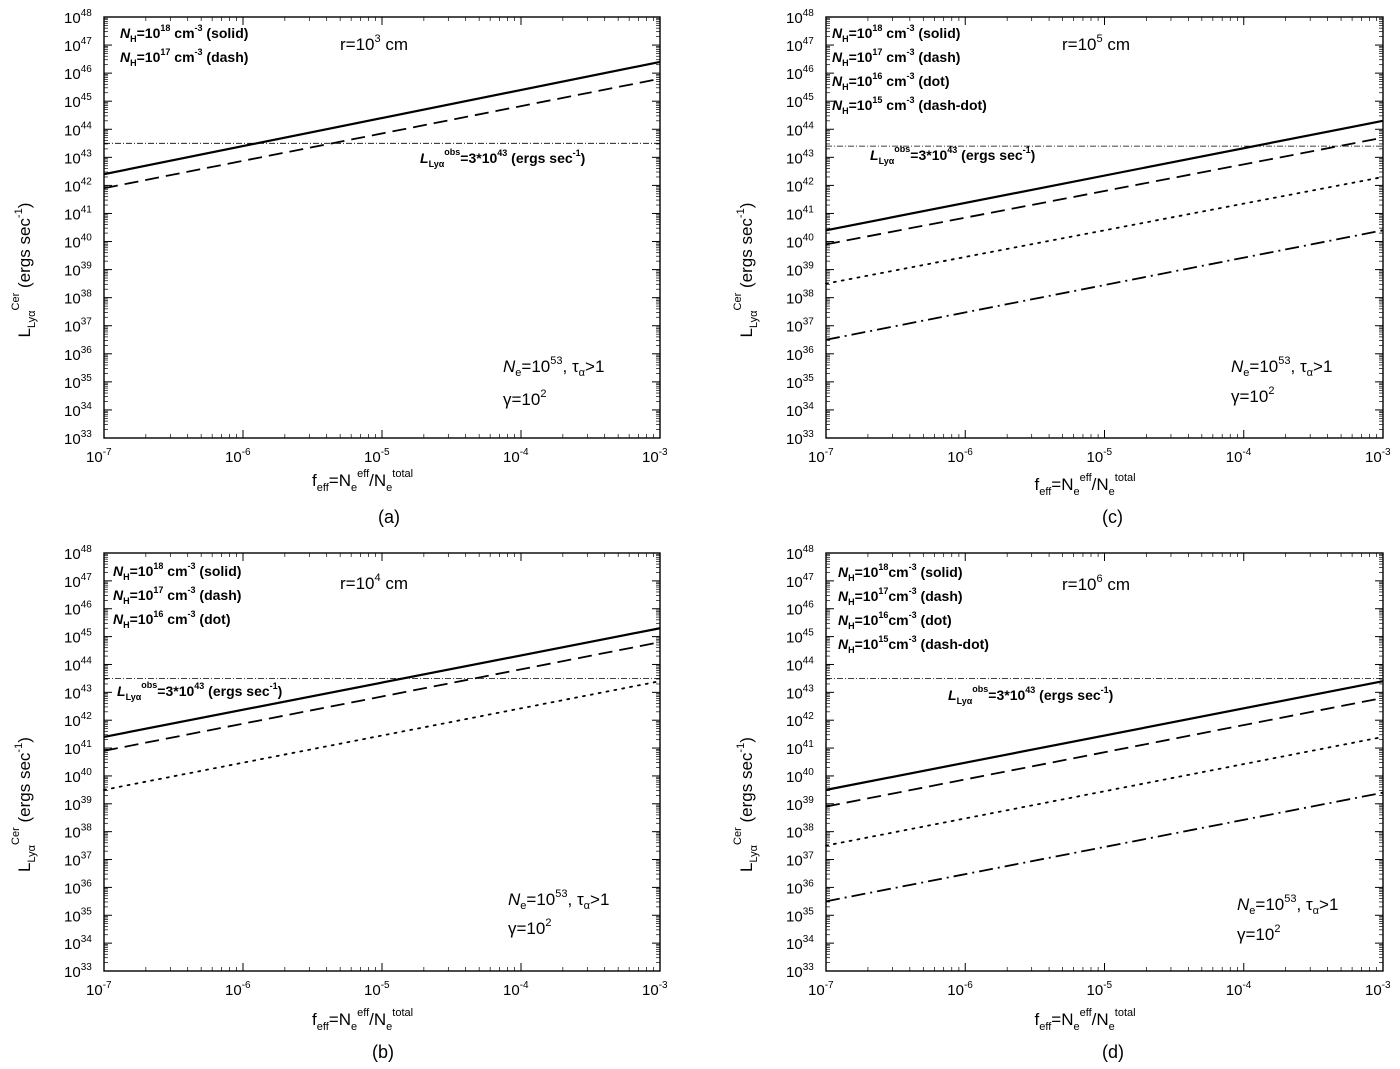 Image resolution: width=1400 pixels, height=1069 pixels. I want to click on y-tick-exp: 42, so click(87, 716).